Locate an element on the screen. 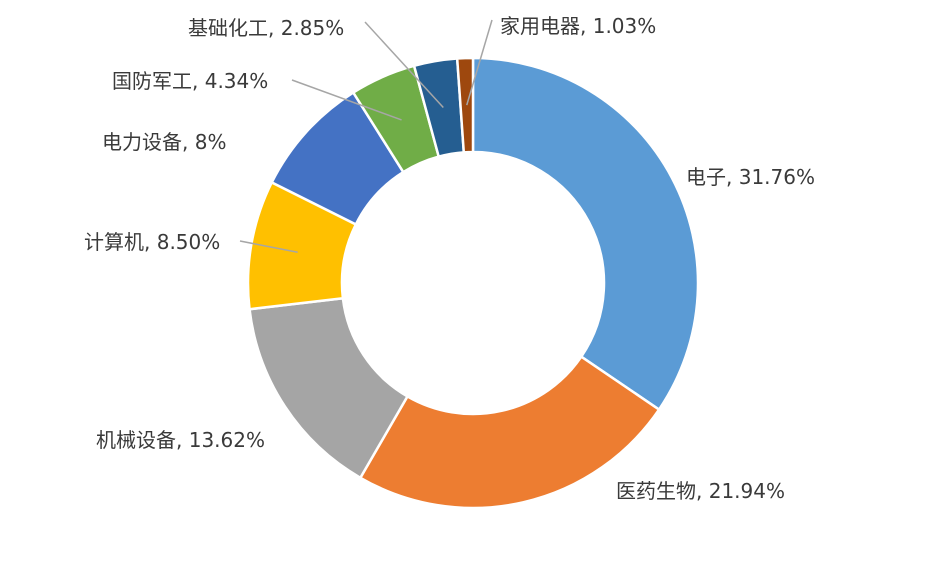 This screenshot has height=568, width=946. leader-line-guofangjungong is located at coordinates (346, 100).